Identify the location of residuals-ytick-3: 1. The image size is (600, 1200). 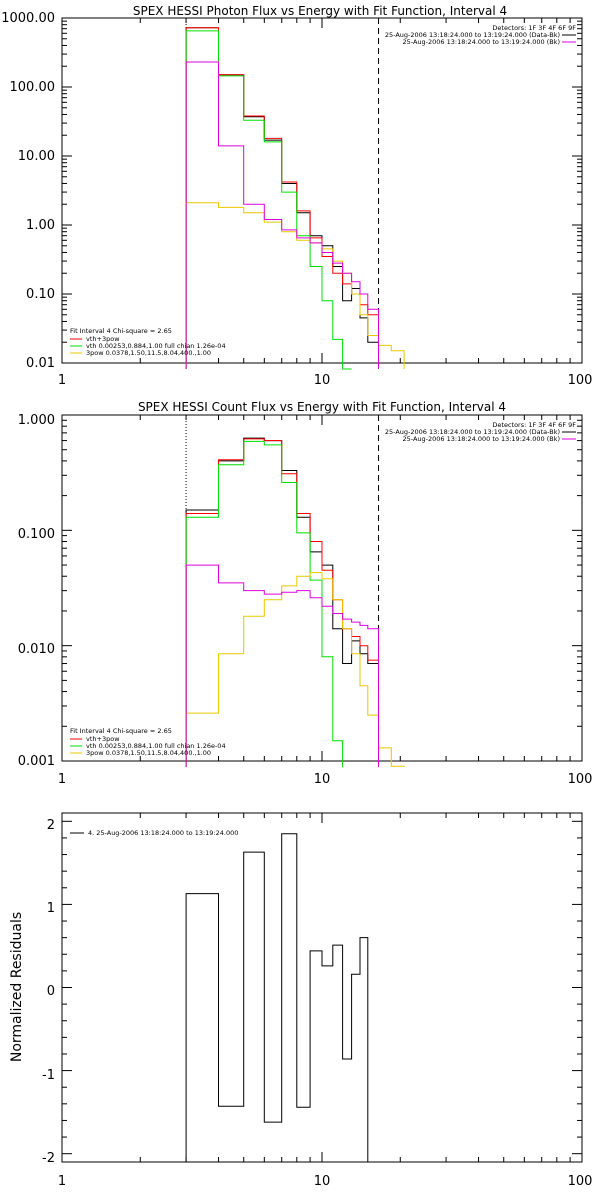
(51, 908).